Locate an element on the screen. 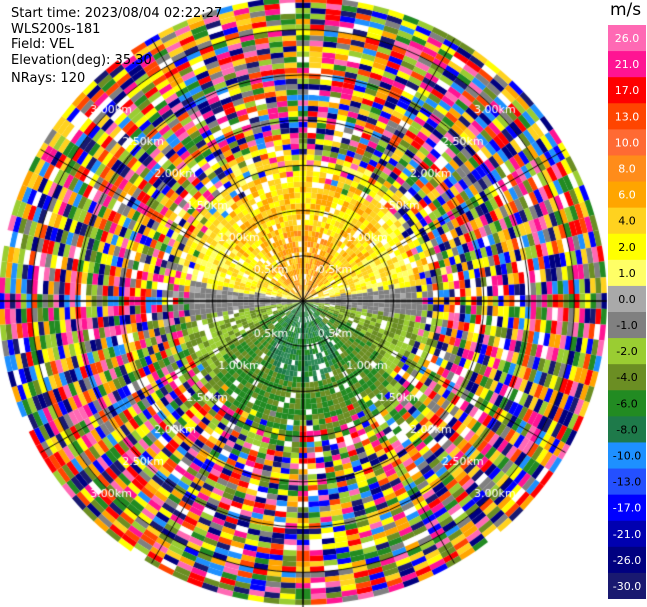 Image resolution: width=647 pixels, height=607 pixels. colorbar-tick-label: -2.0 is located at coordinates (626, 351).